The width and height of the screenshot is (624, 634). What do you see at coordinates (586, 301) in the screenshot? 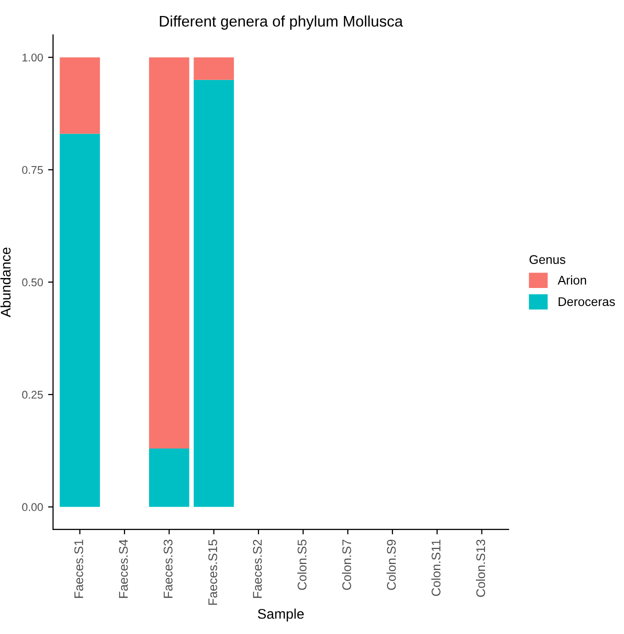
I see `legend-label: Deroceras` at bounding box center [586, 301].